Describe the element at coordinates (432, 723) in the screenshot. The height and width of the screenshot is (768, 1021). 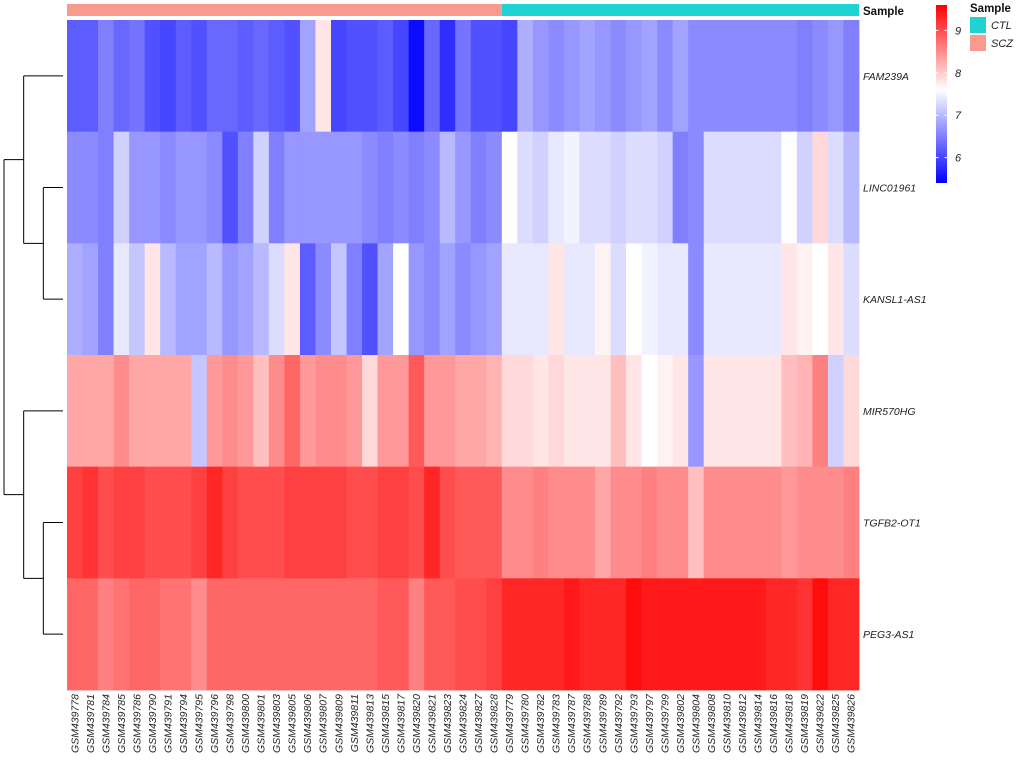
I see `column-label: GSM439821` at that location.